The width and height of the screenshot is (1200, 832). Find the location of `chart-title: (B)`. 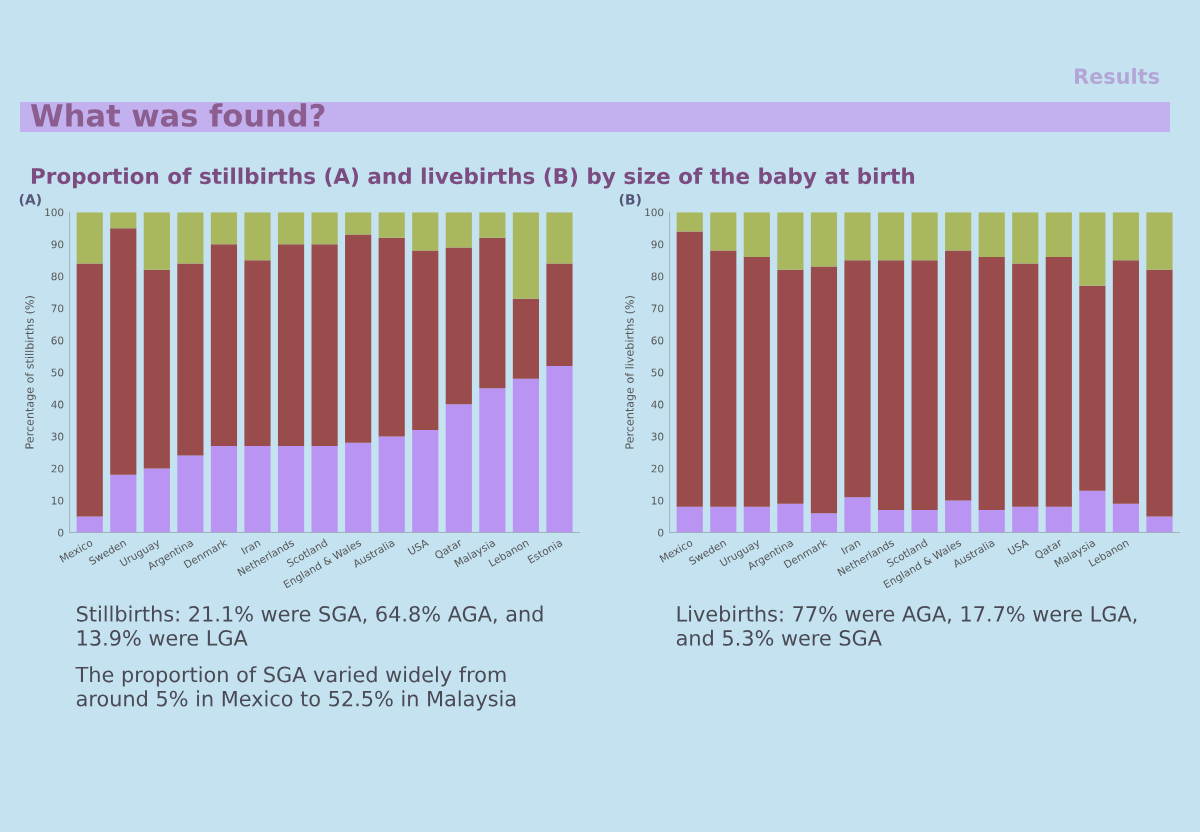

chart-title: (B) is located at coordinates (630, 200).